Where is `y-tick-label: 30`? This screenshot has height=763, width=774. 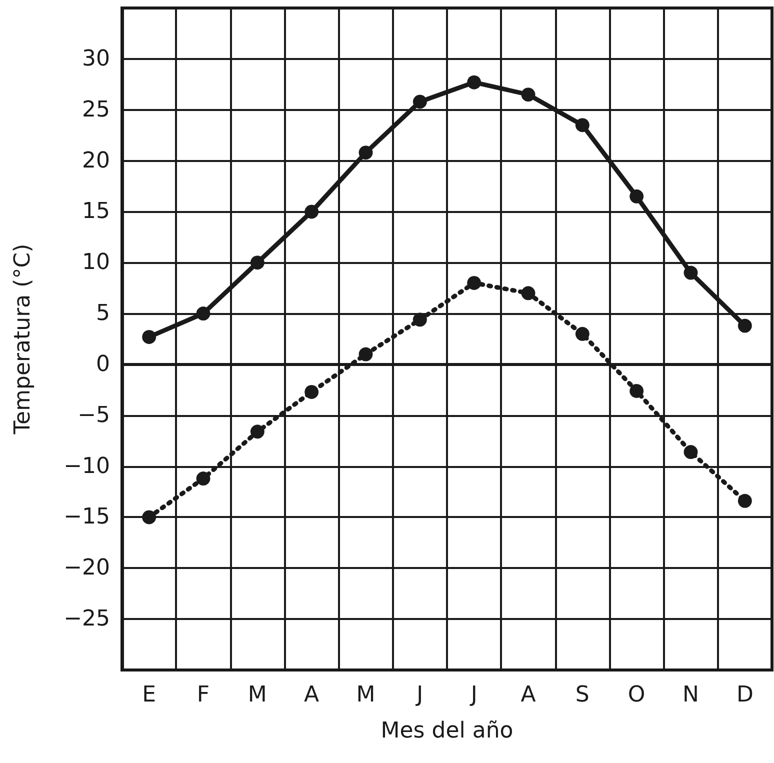
y-tick-label: 30 is located at coordinates (96, 59).